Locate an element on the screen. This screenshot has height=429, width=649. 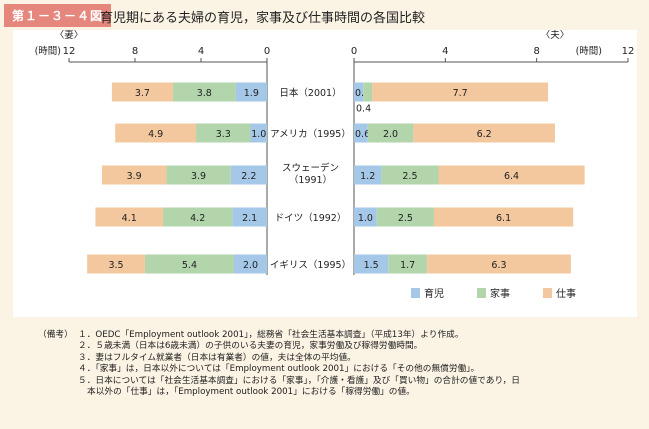
figure-number: 第１－３－４図 is located at coordinates (58, 15).